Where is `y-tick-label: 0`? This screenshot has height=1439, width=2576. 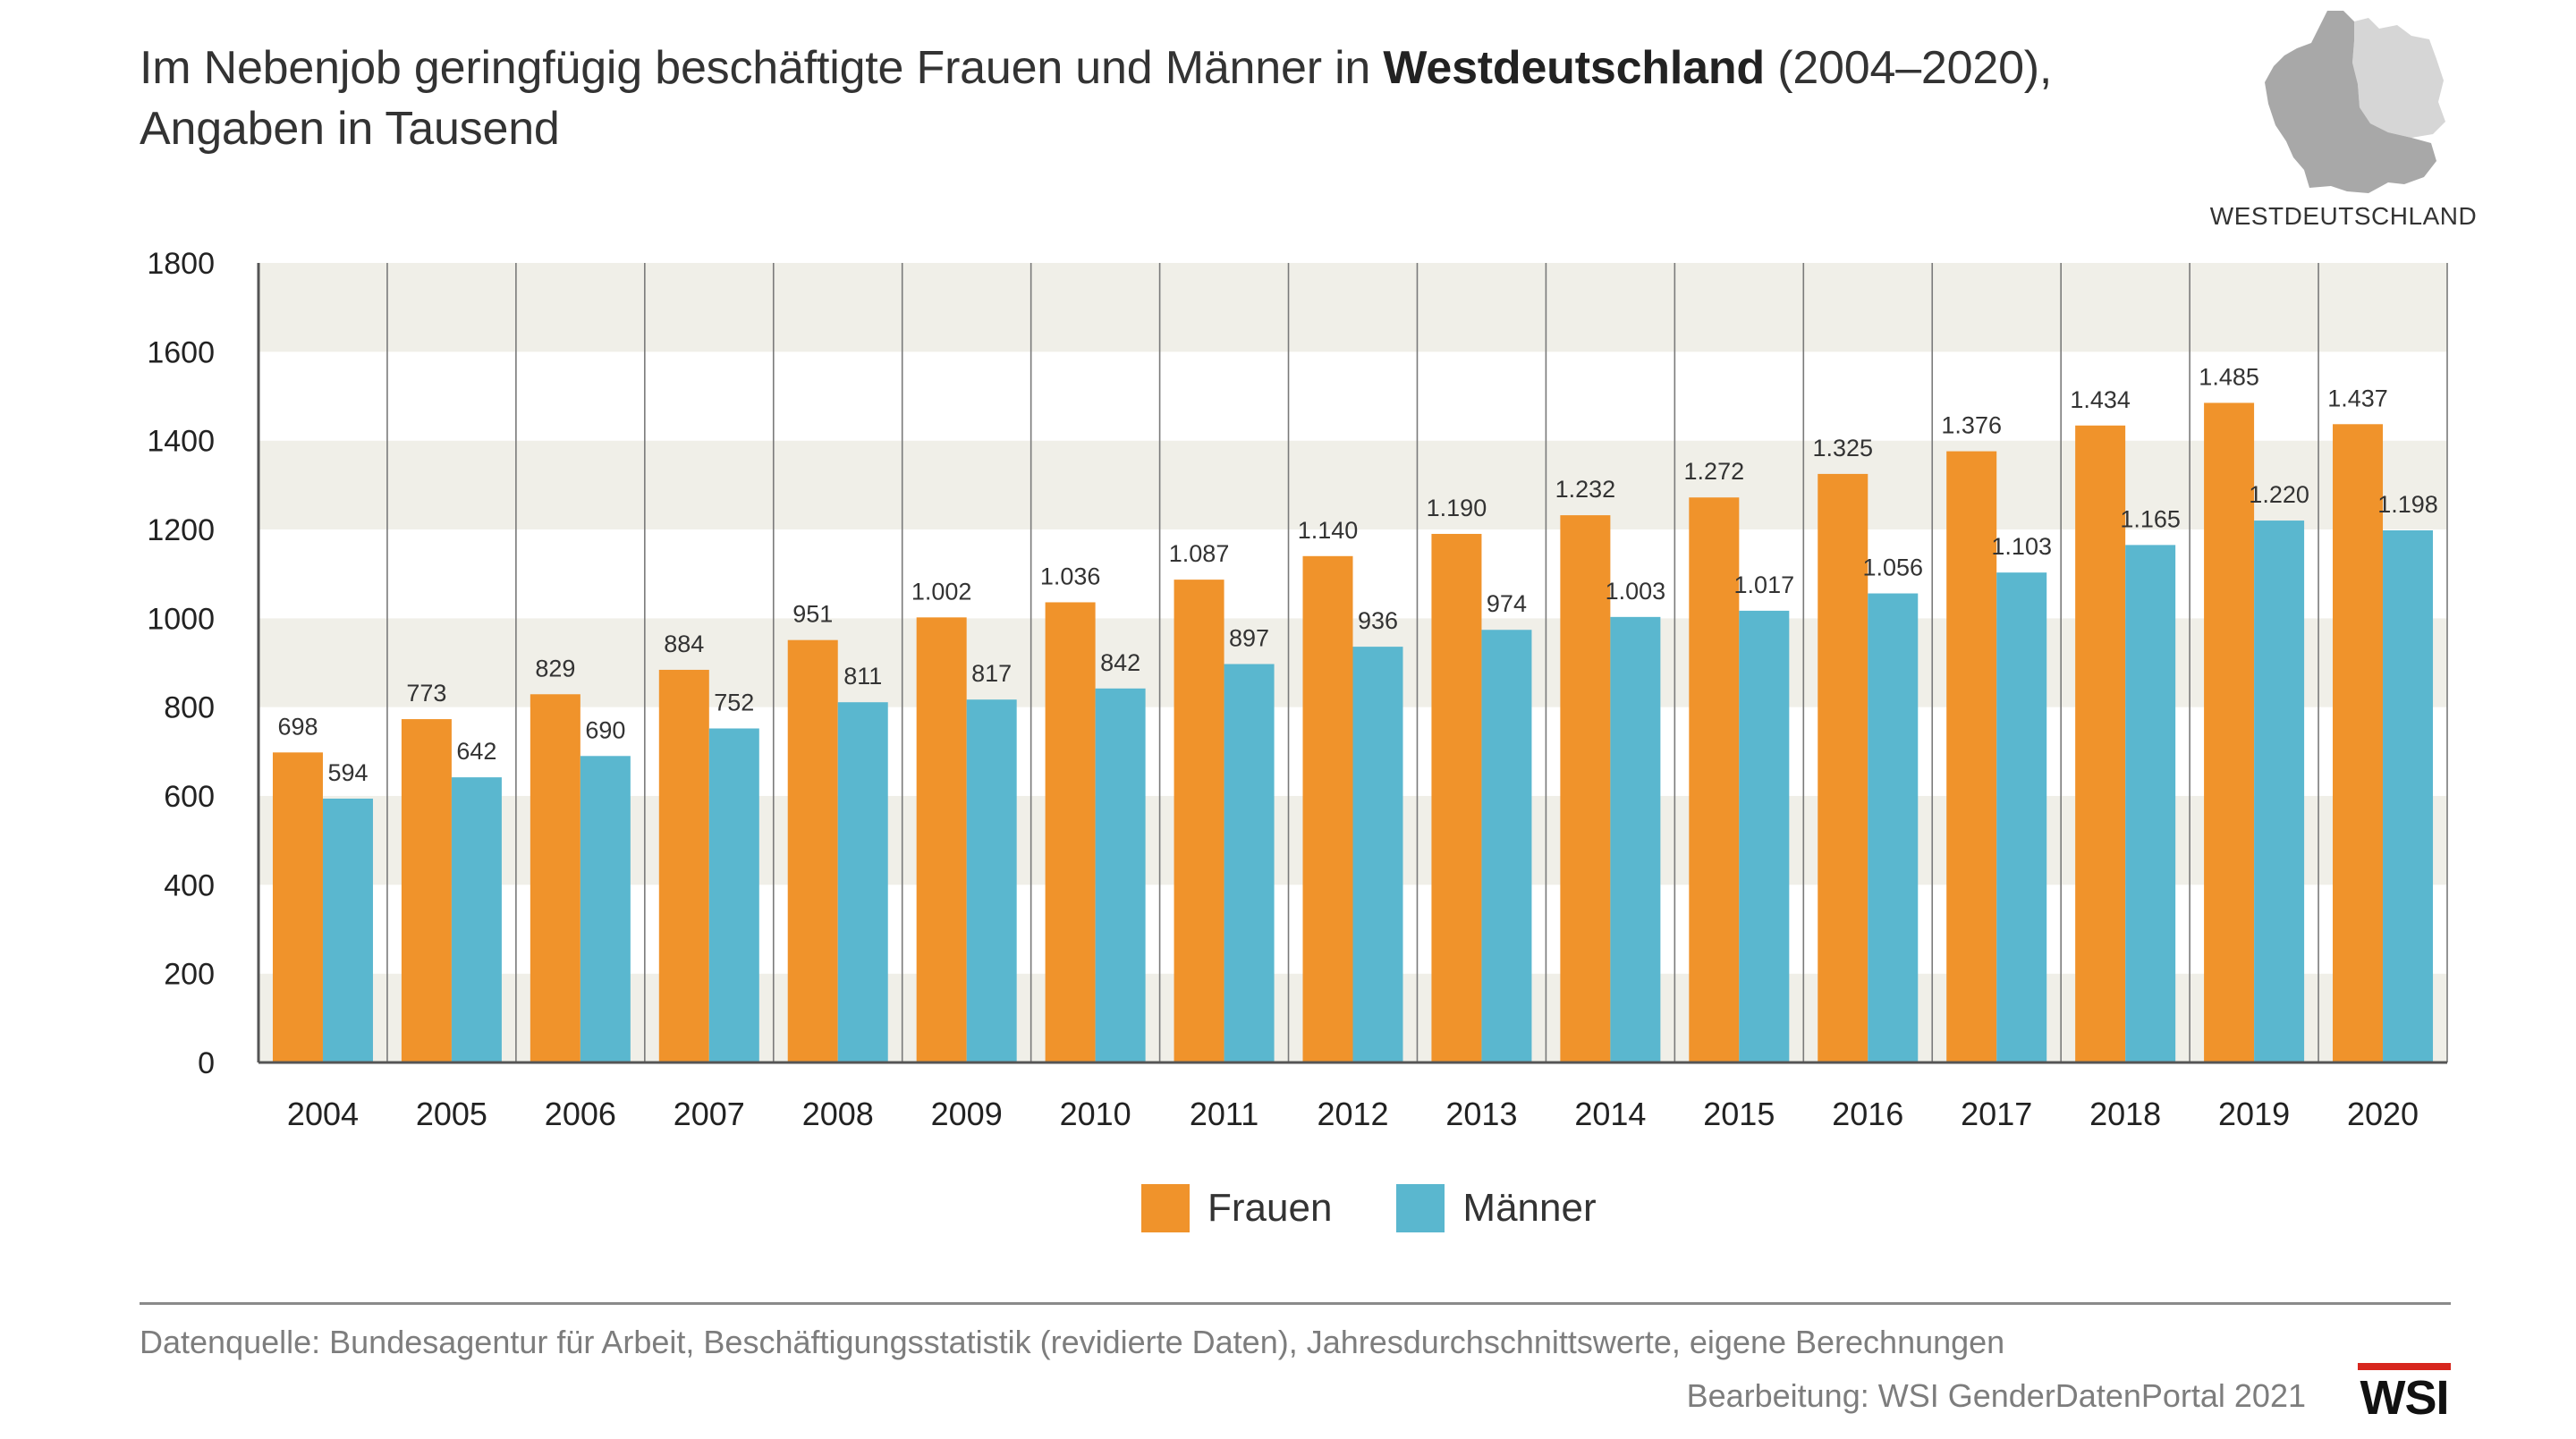
y-tick-label: 0 is located at coordinates (206, 1063).